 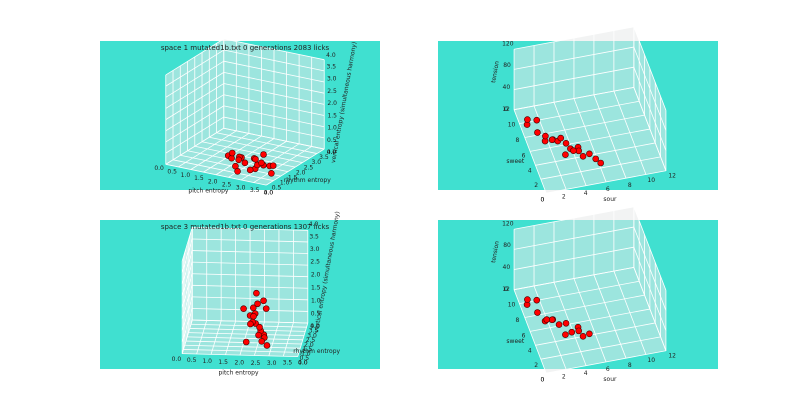 I want to click on x-axis-label: pitch entropy, so click(x=238, y=373).